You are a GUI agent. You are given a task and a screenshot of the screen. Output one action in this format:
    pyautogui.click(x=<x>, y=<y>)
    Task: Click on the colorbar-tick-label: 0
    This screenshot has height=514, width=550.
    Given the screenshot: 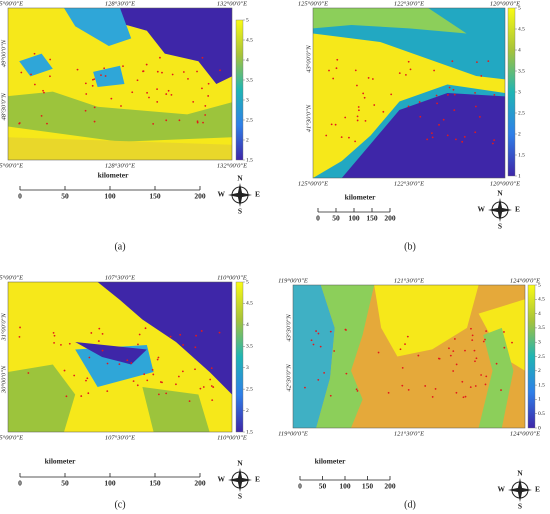 What is the action you would take?
    pyautogui.click(x=539, y=428)
    